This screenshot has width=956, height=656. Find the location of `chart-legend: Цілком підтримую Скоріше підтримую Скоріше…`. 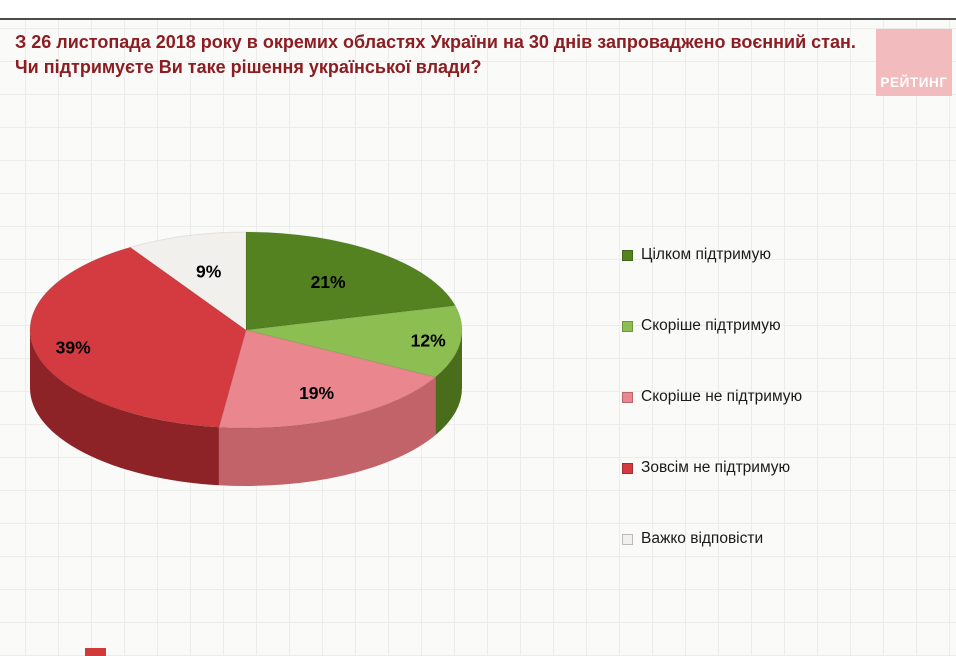

chart-legend: Цілком підтримую Скоріше підтримую Скоріше… is located at coordinates (712, 397).